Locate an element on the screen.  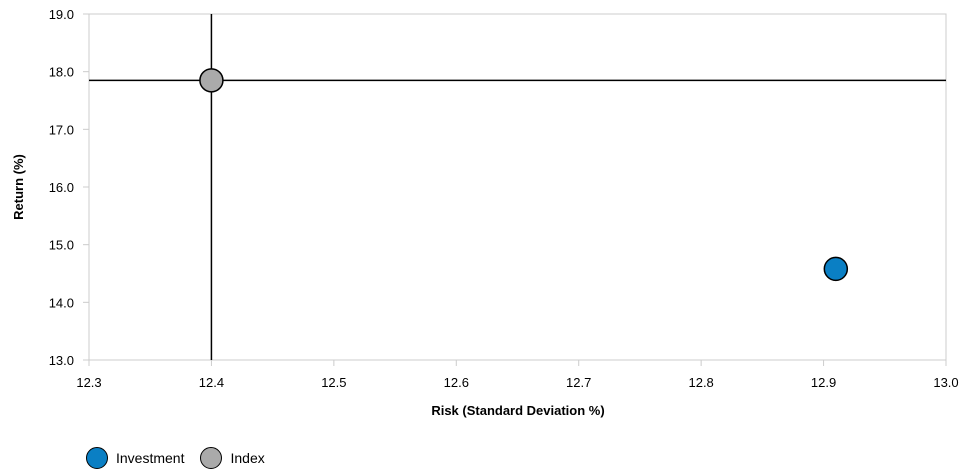
x-tick-label: 12.9 is located at coordinates (823, 382).